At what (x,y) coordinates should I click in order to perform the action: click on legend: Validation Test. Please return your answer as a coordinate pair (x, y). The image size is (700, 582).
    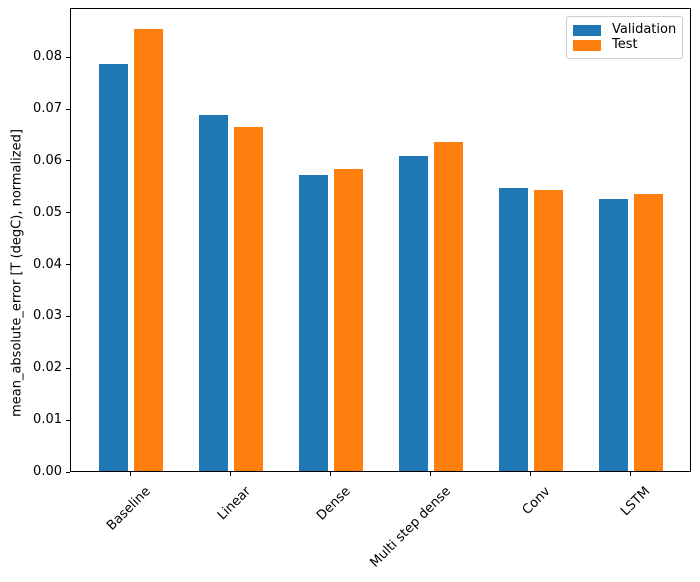
    Looking at the image, I should click on (624, 37).